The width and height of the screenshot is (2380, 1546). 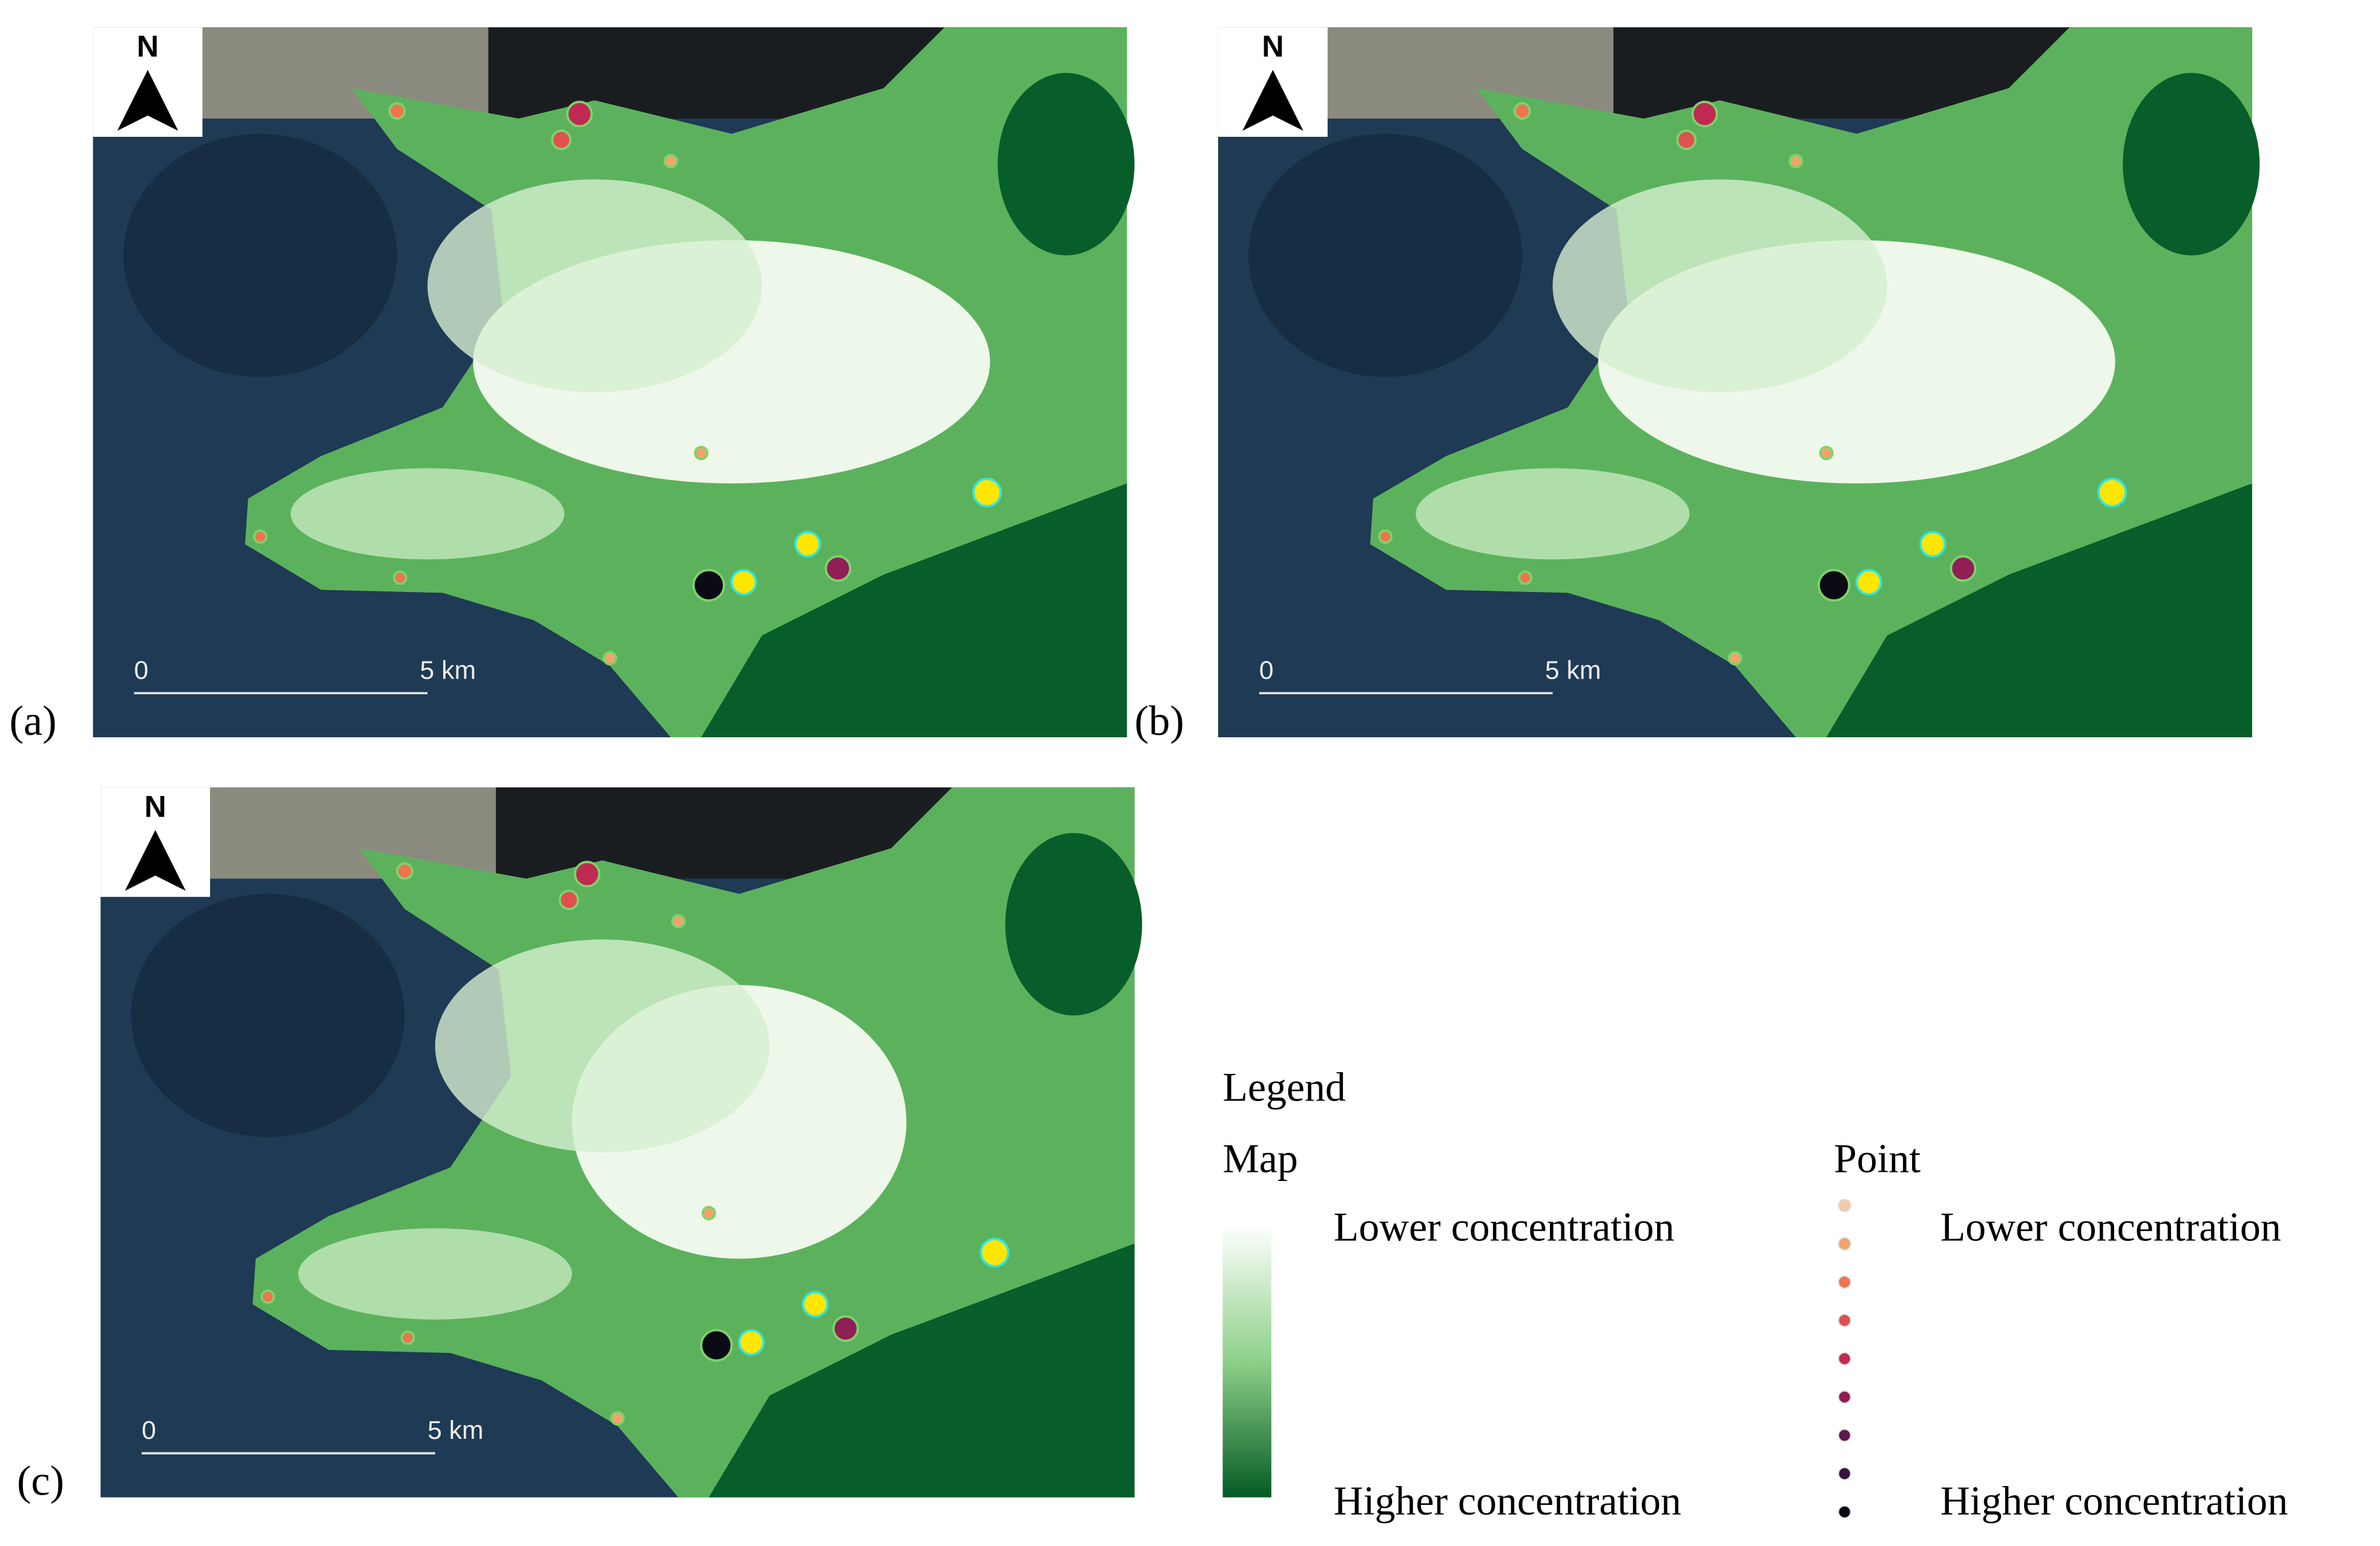 I want to click on panel-label: (a), so click(x=32, y=721).